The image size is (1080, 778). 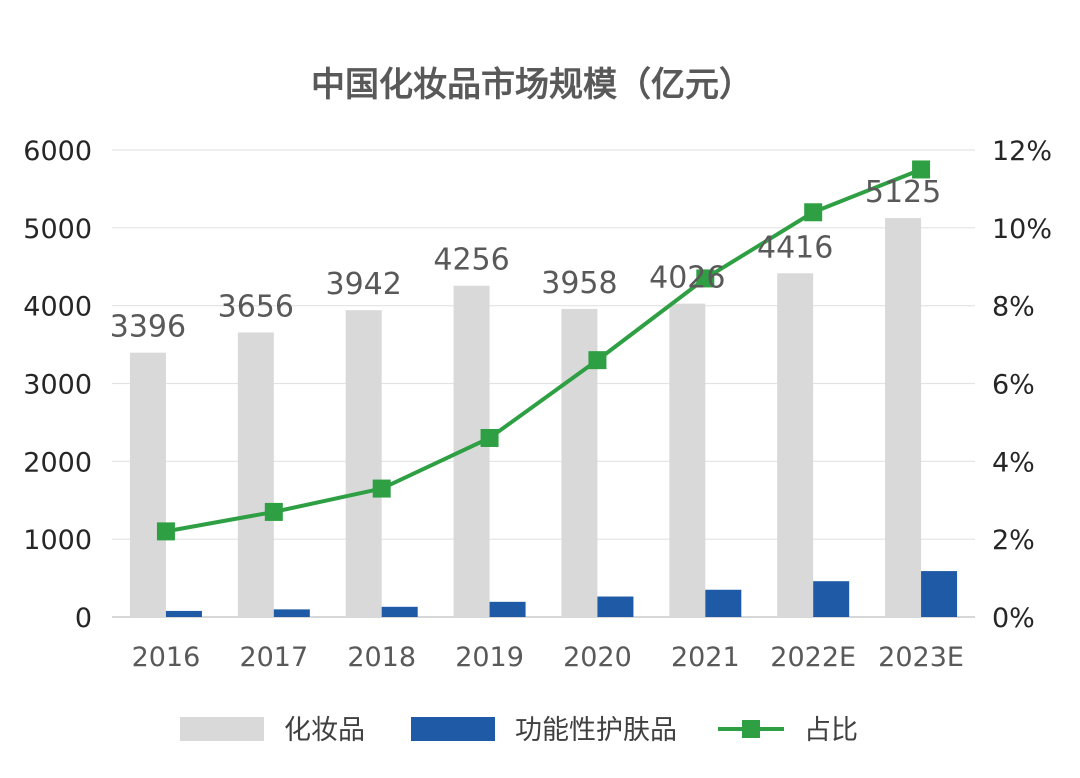 What do you see at coordinates (1013, 385) in the screenshot?
I see `y-right-tick-label: 6%` at bounding box center [1013, 385].